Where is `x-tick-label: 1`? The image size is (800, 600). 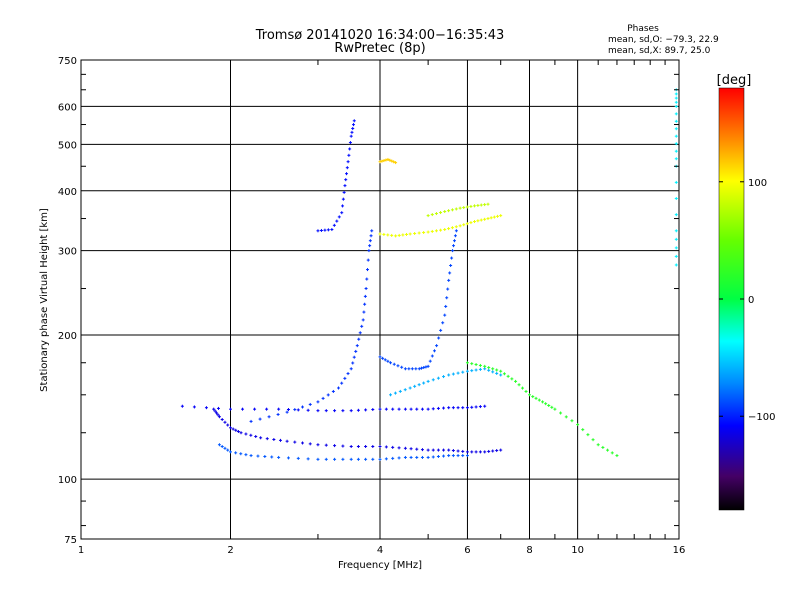
x-tick-label: 1 is located at coordinates (81, 550).